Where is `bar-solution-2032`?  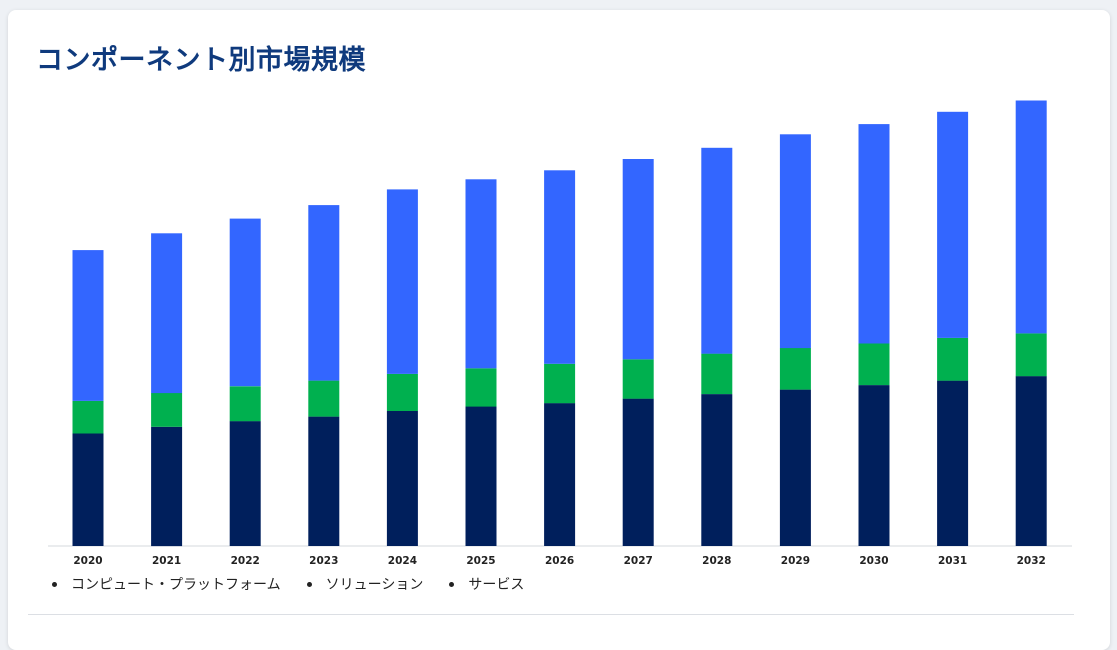 bar-solution-2032 is located at coordinates (1031, 355).